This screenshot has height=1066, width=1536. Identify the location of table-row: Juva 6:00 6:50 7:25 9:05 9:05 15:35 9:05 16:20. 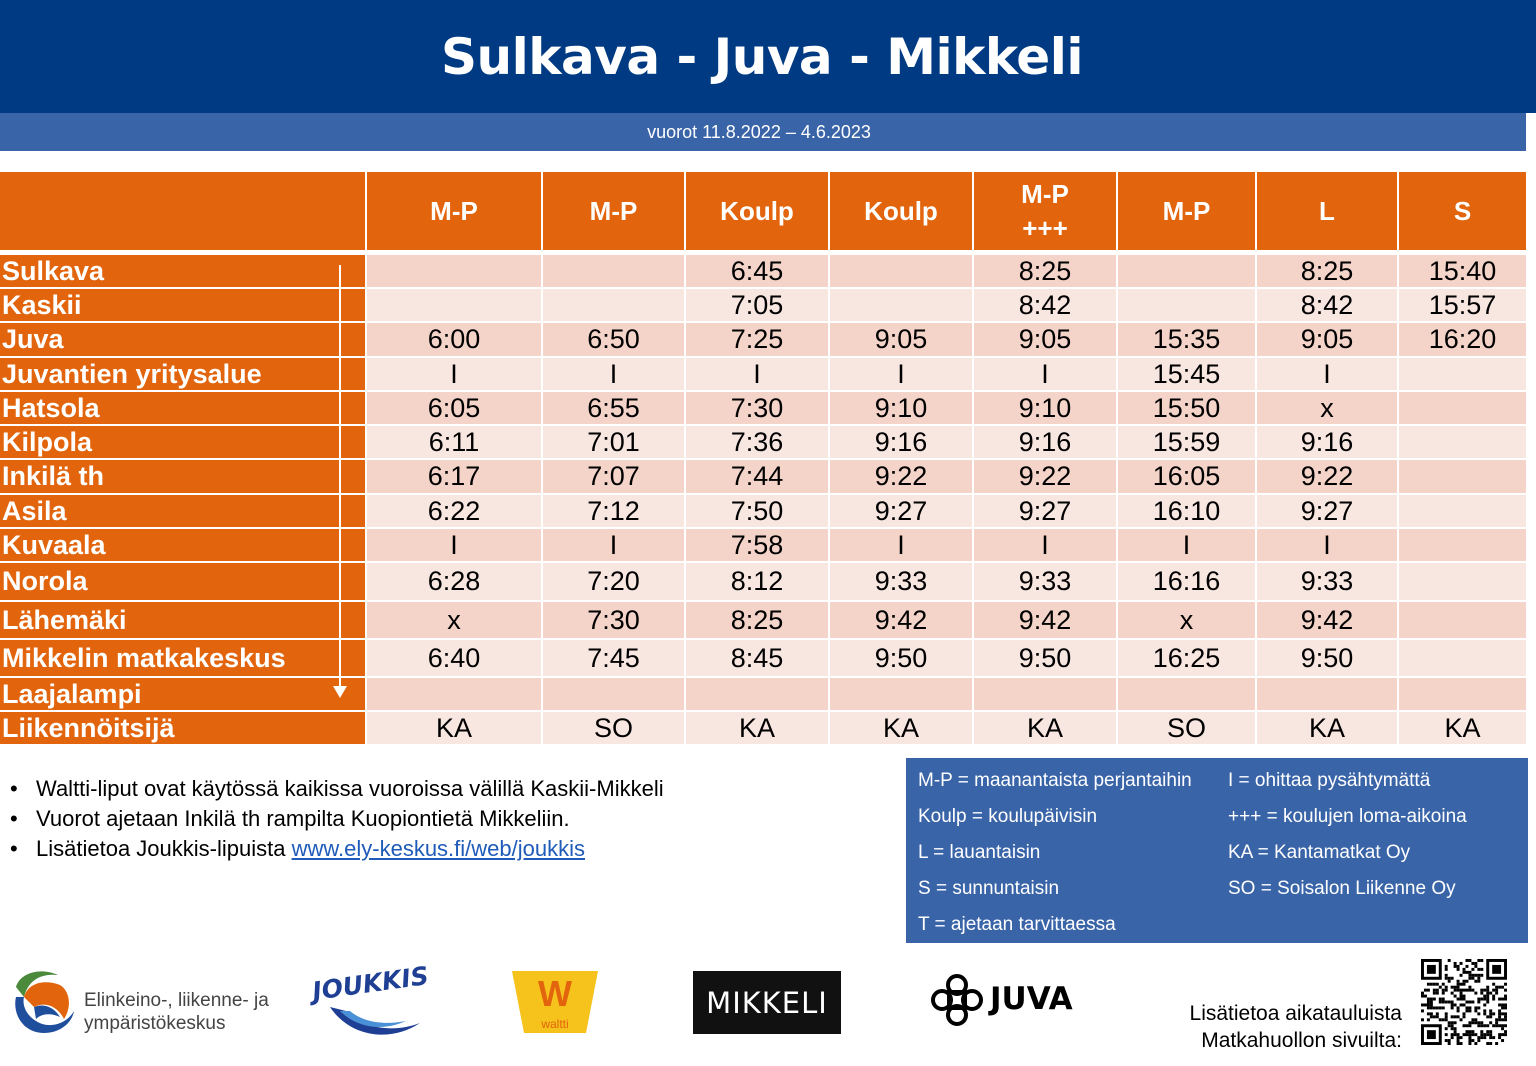
(763, 339).